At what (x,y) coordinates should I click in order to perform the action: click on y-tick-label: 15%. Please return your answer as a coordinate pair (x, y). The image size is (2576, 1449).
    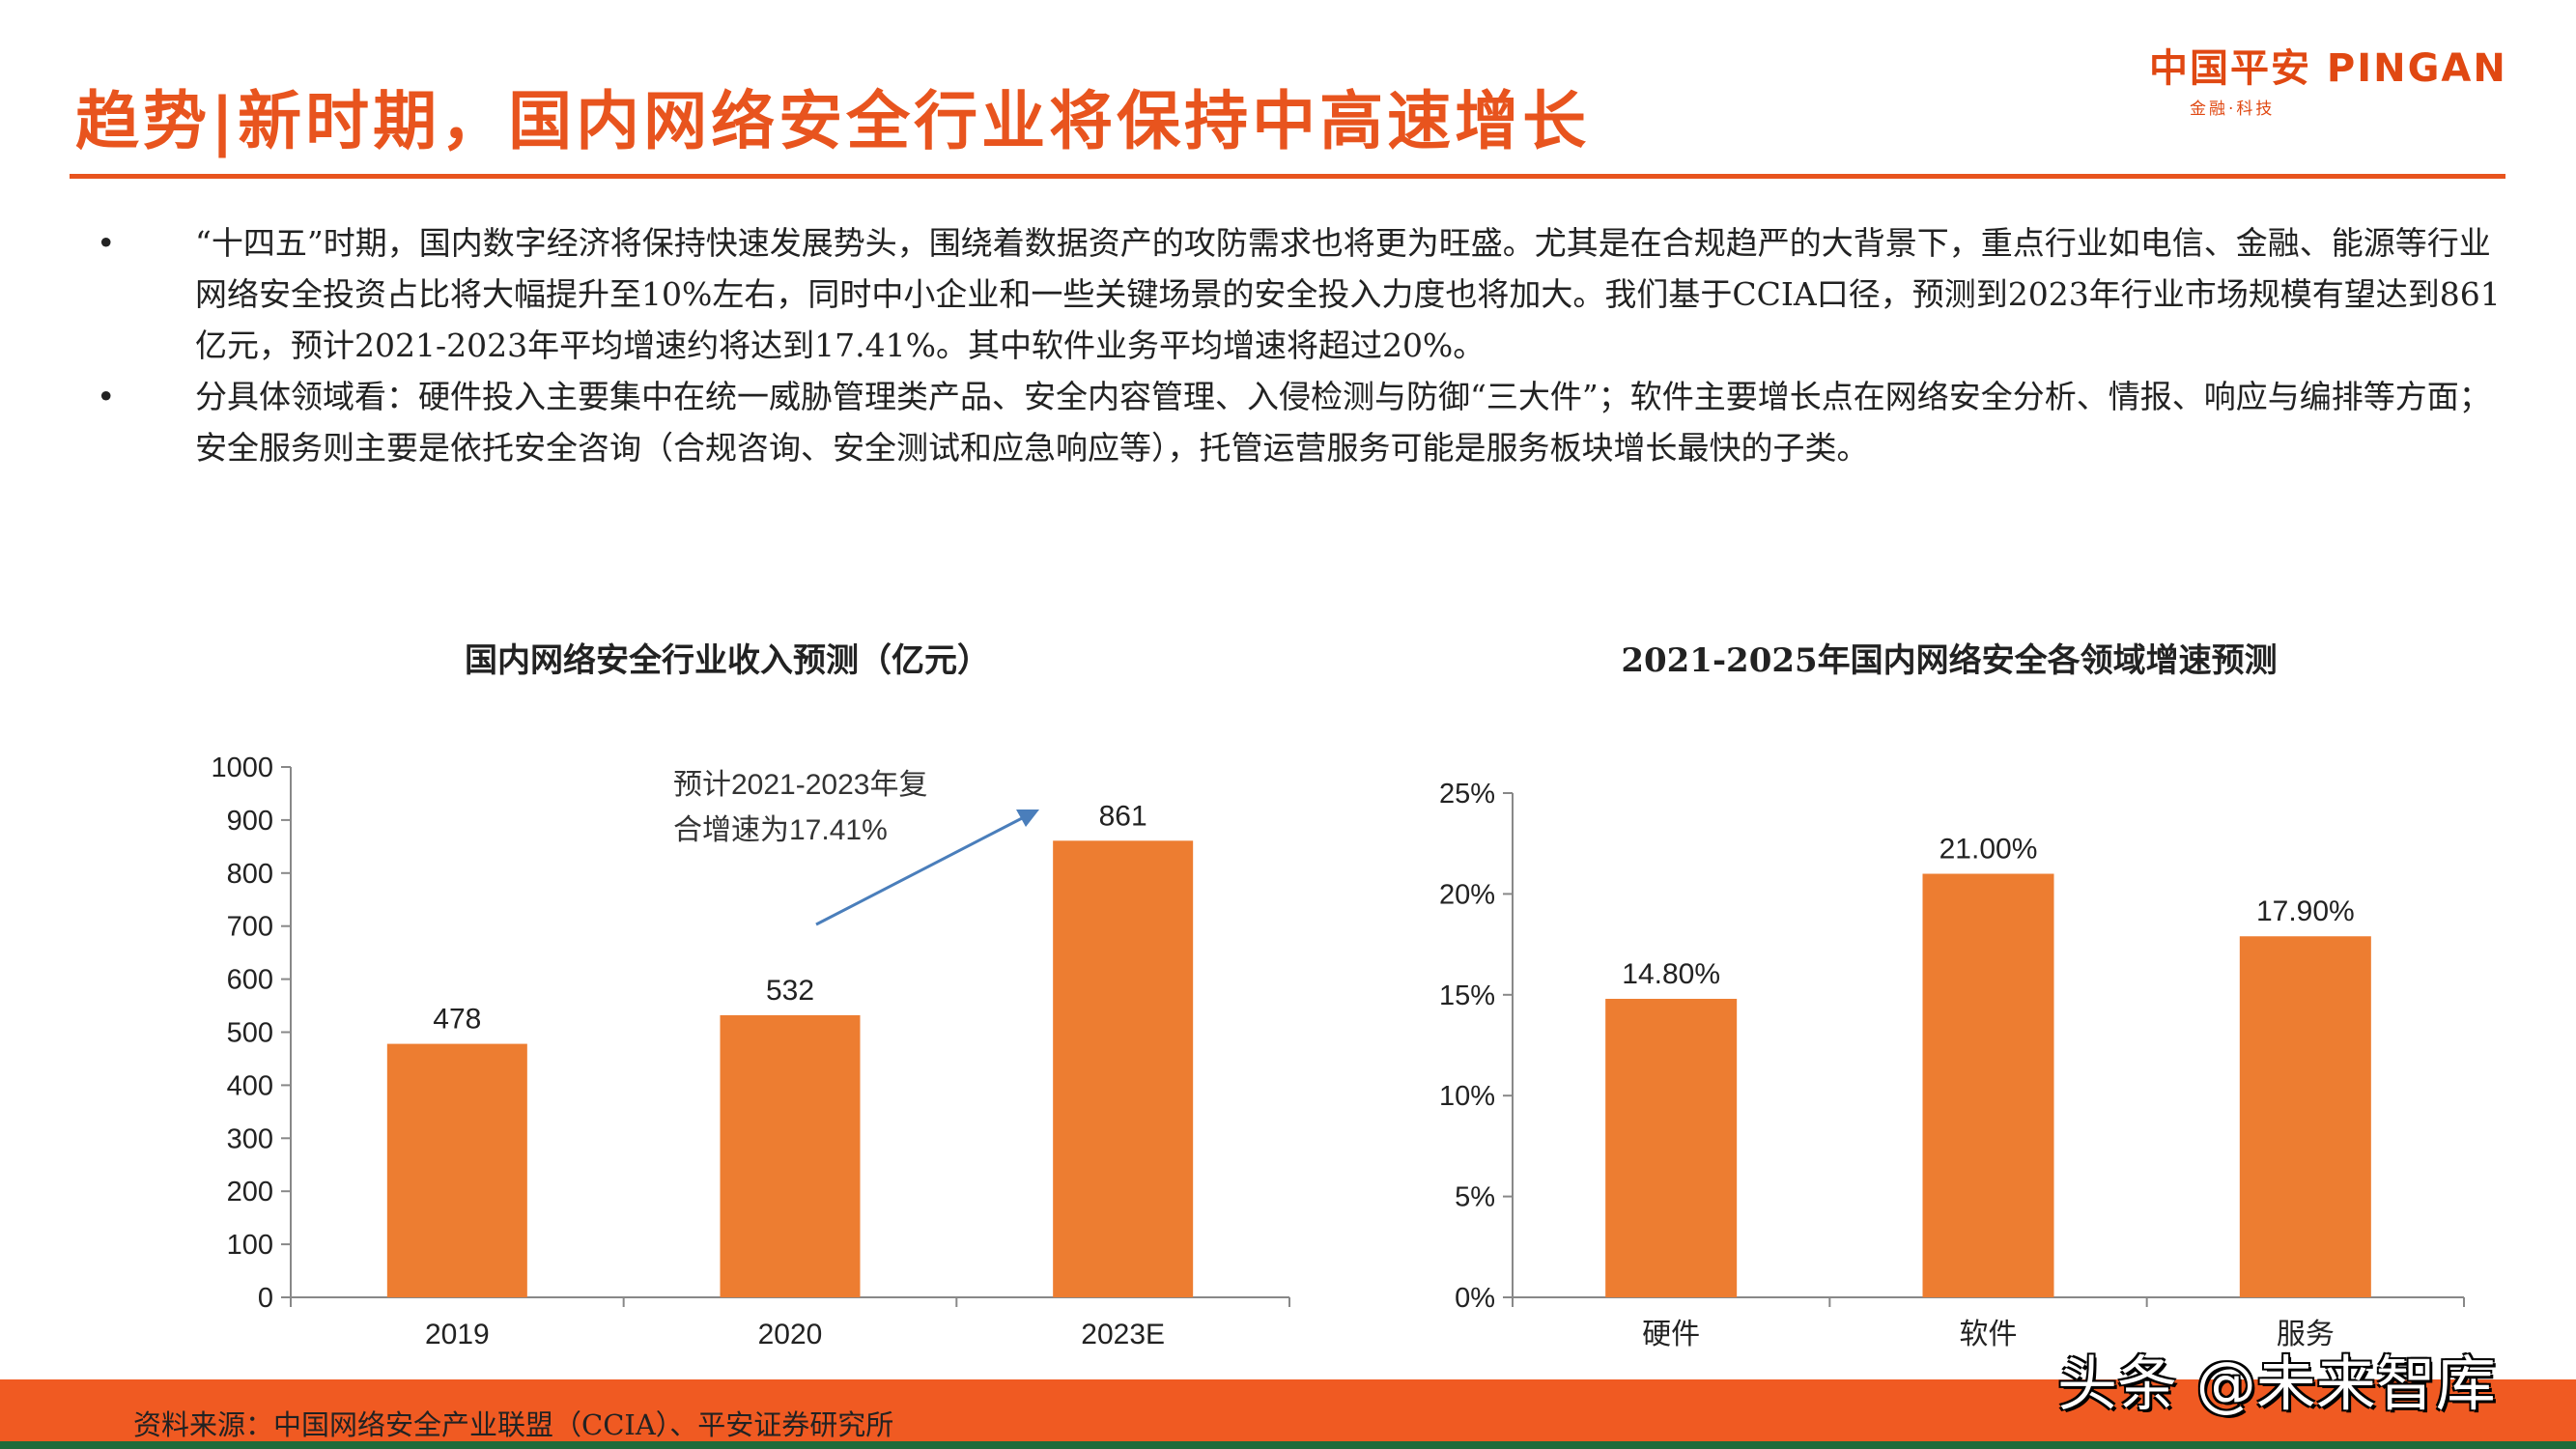
    Looking at the image, I should click on (1467, 995).